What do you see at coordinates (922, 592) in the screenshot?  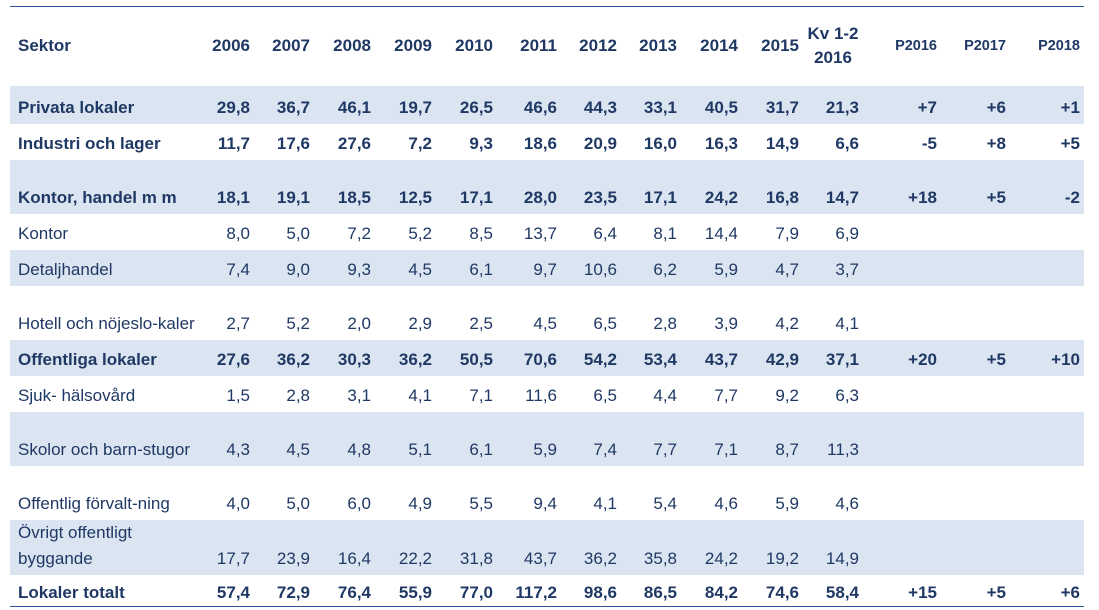 I see `table-cell: +15` at bounding box center [922, 592].